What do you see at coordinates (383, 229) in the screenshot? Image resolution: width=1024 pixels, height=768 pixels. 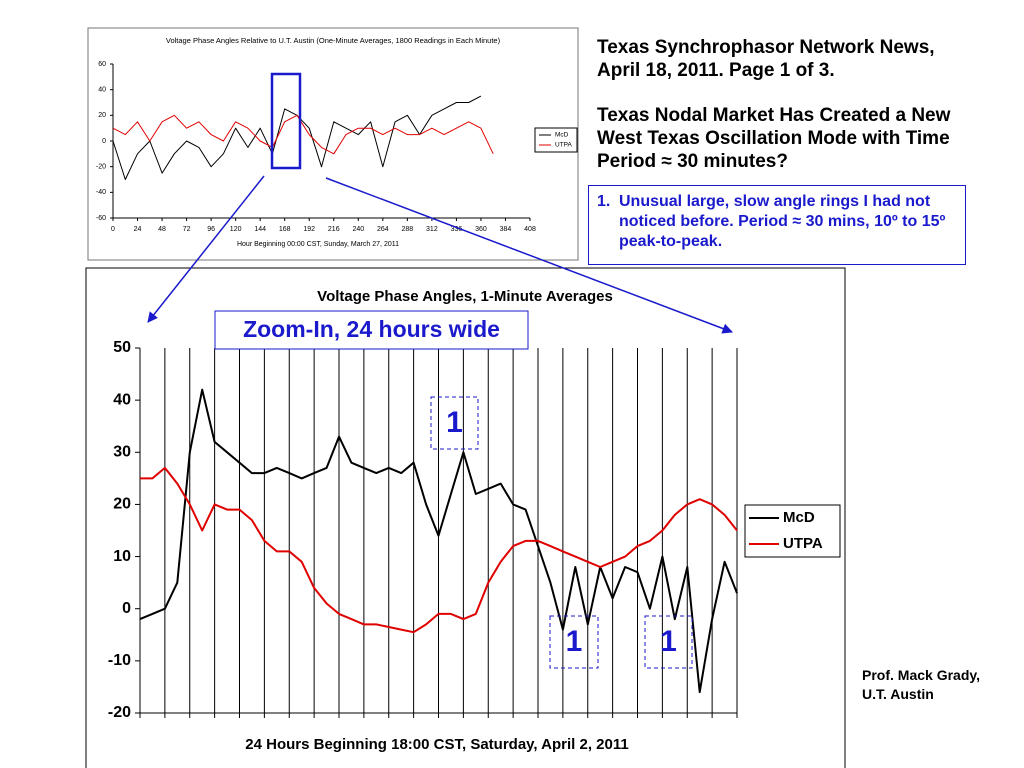 I see `x-tick-label: 264` at bounding box center [383, 229].